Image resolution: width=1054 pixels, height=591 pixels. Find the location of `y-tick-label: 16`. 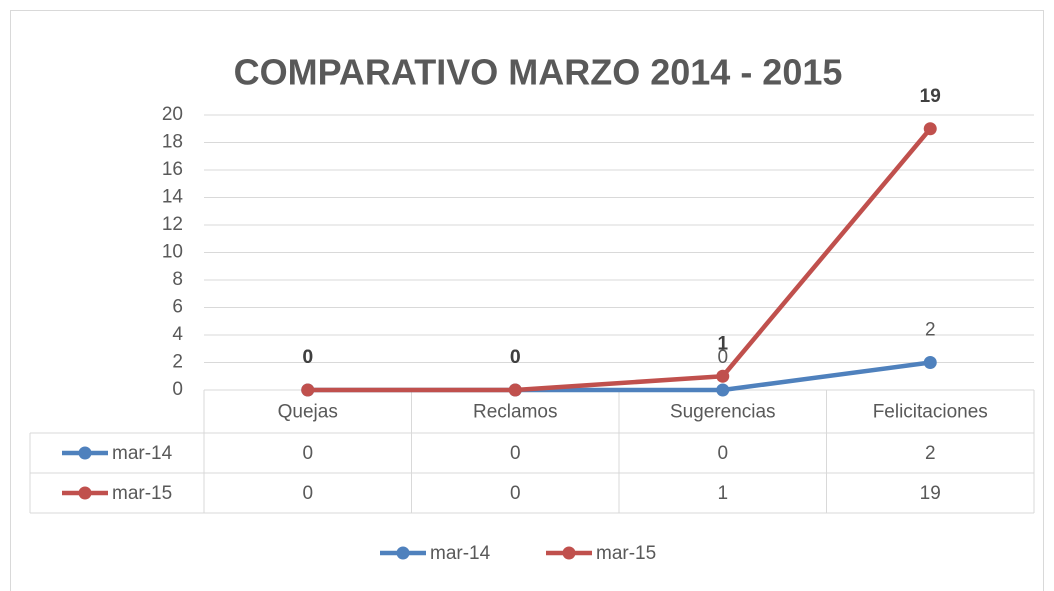

y-tick-label: 16 is located at coordinates (172, 169).